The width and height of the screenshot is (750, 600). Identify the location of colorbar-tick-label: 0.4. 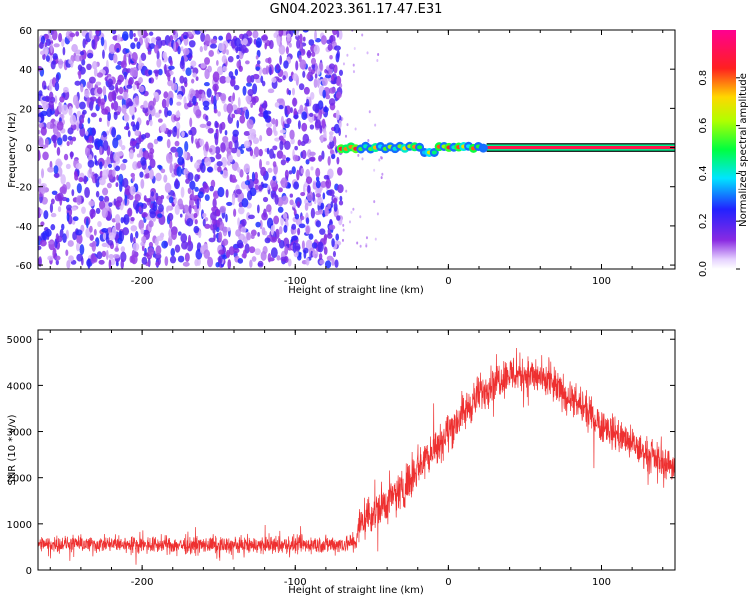
(703, 173).